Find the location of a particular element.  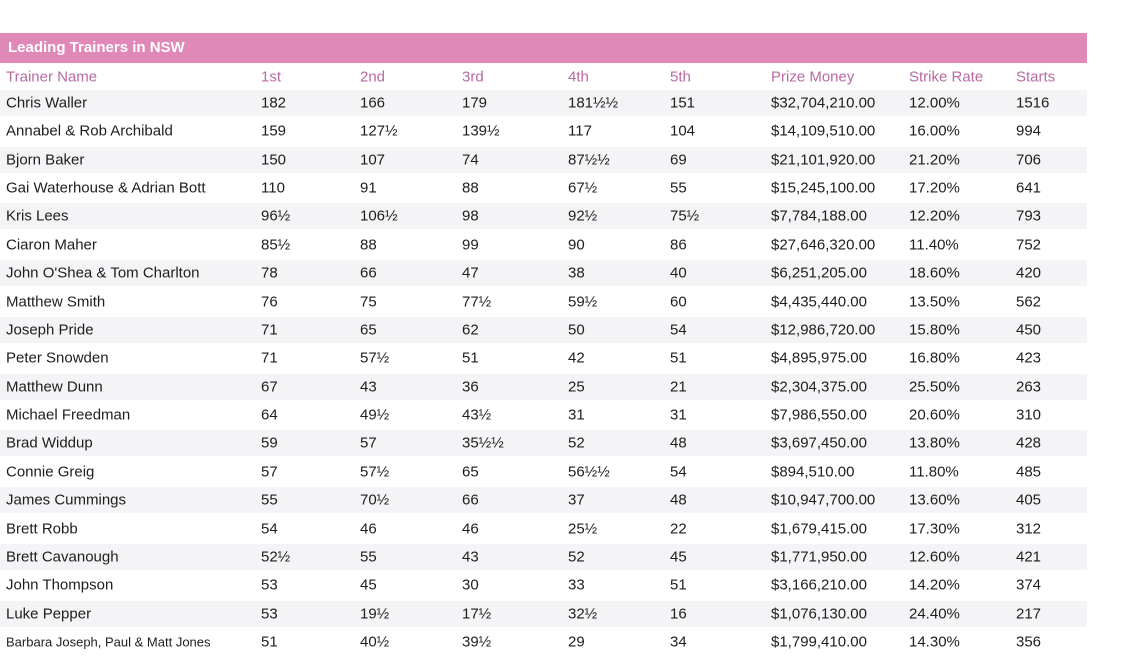

table-cell: 423 is located at coordinates (1029, 358).